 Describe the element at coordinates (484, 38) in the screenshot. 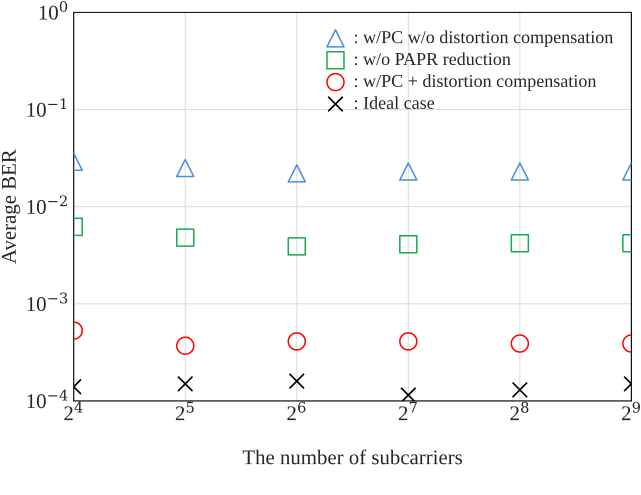

I see `legend-label: : w/PC w/o distortion compensation` at that location.